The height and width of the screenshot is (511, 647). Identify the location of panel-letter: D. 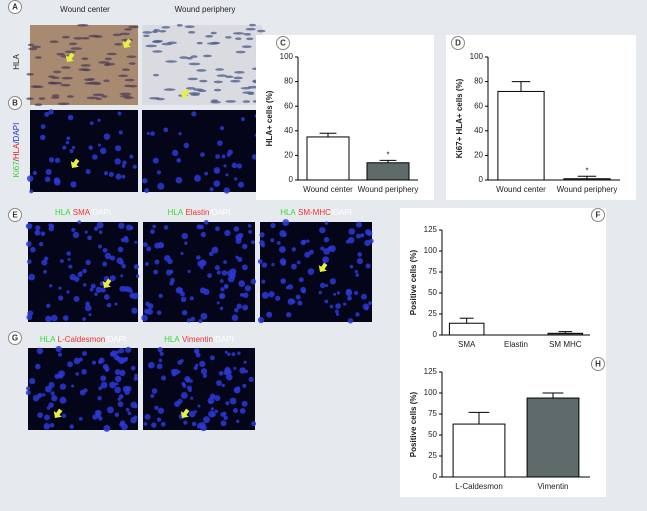
(458, 43).